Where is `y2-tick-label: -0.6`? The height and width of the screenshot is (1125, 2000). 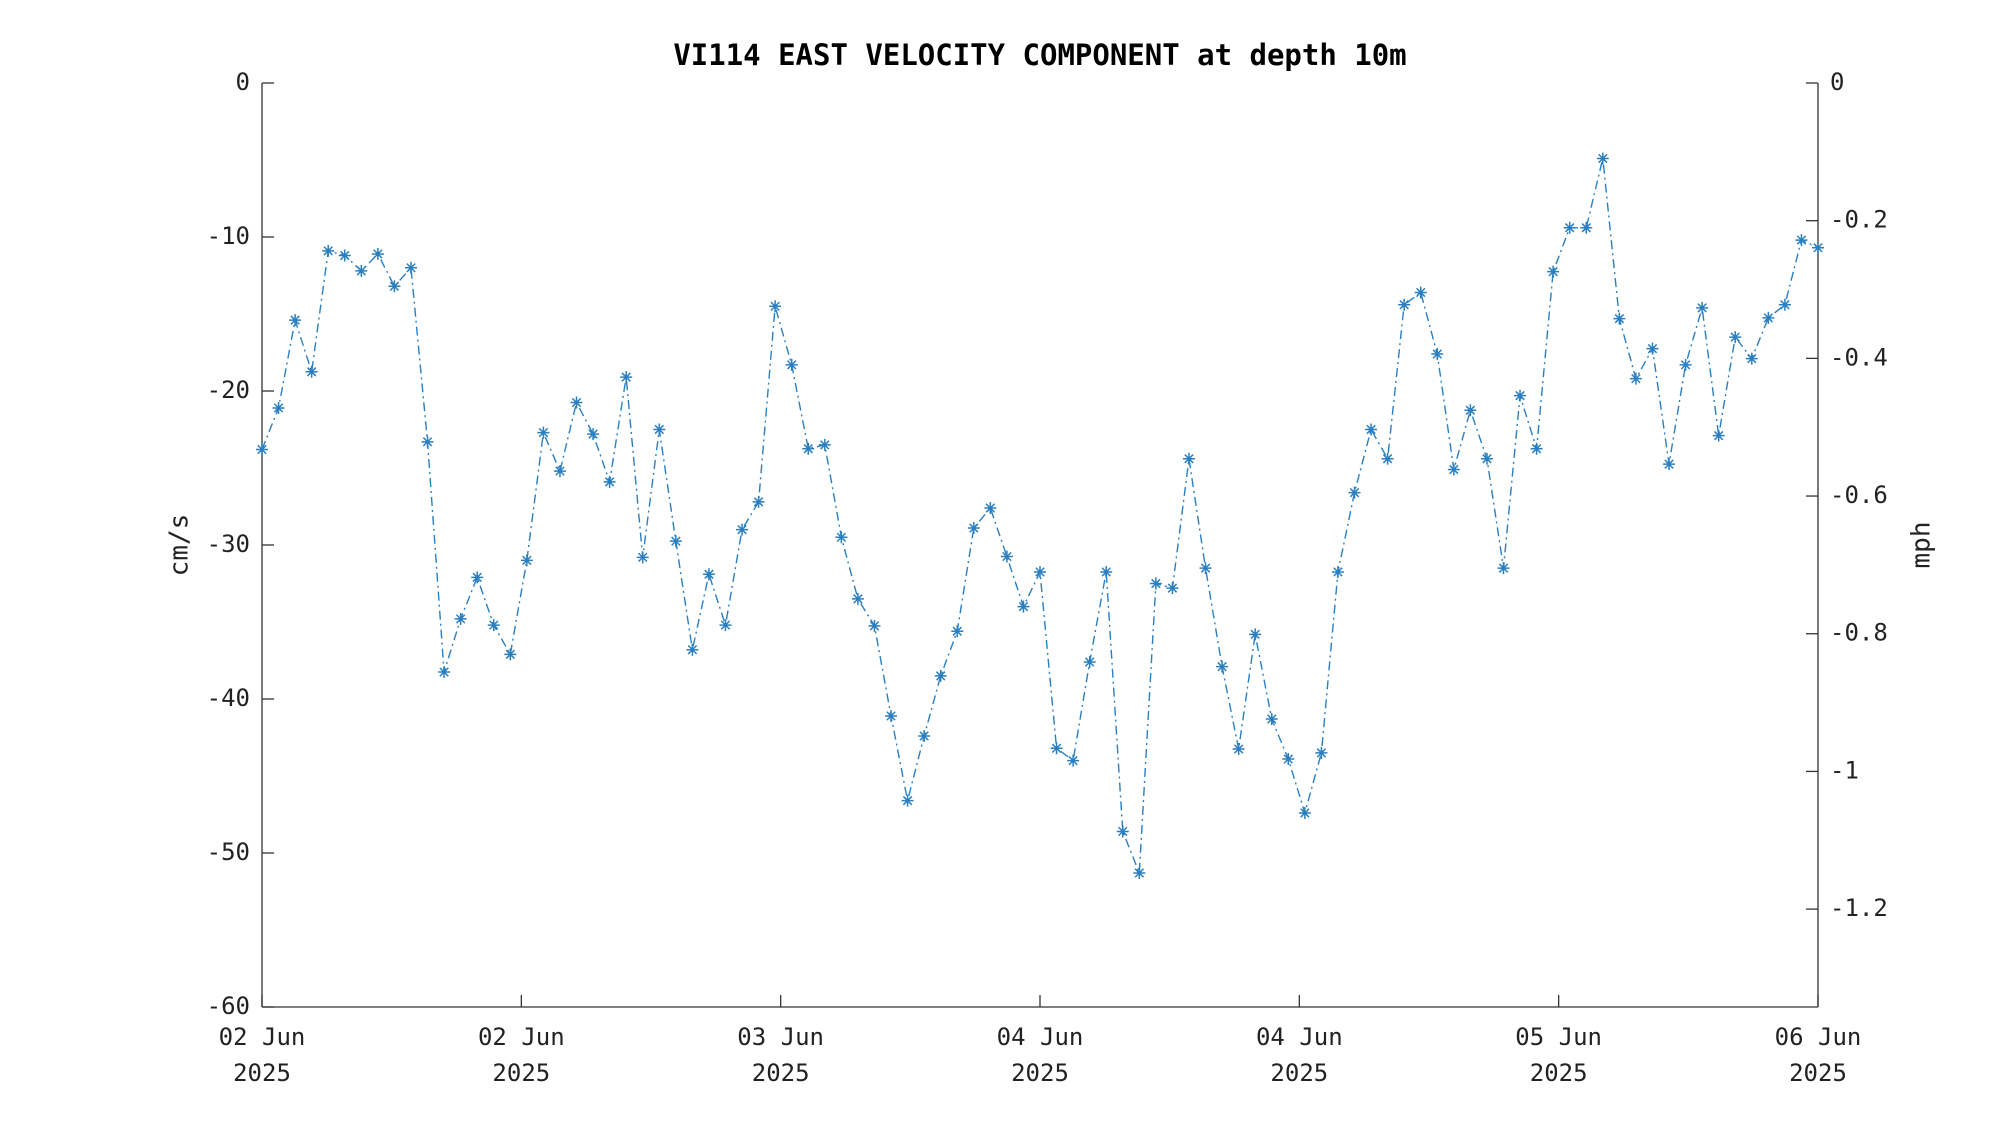
y2-tick-label: -0.6 is located at coordinates (1859, 495).